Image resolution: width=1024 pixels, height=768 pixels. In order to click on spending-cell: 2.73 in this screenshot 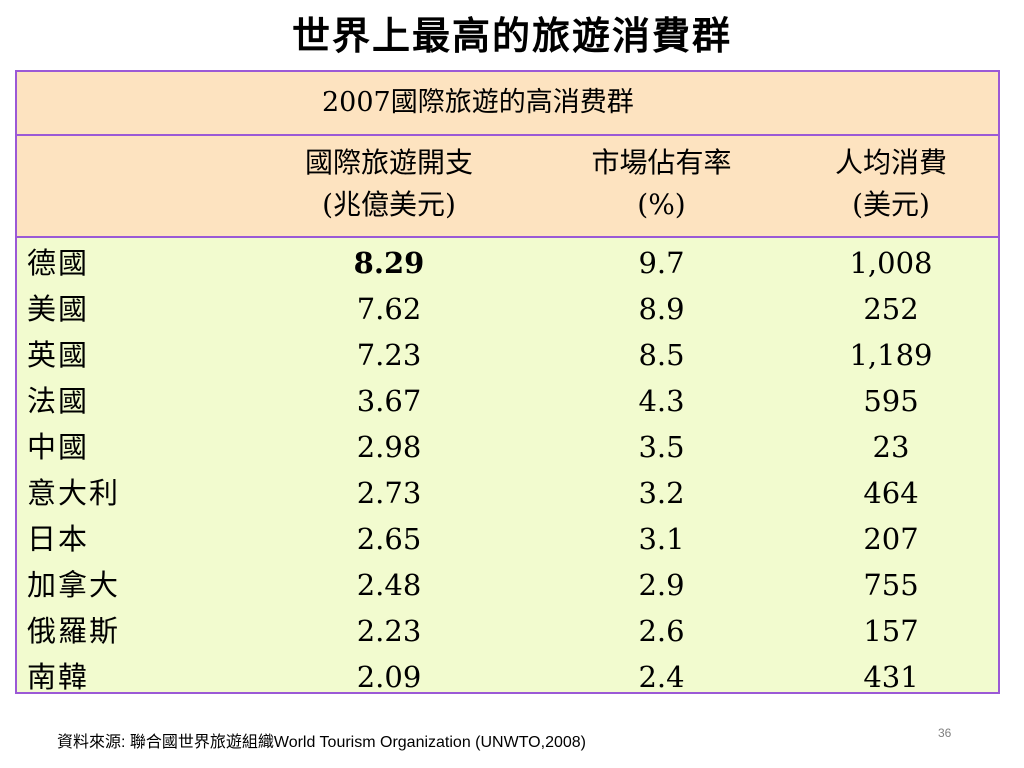, I will do `click(389, 493)`.